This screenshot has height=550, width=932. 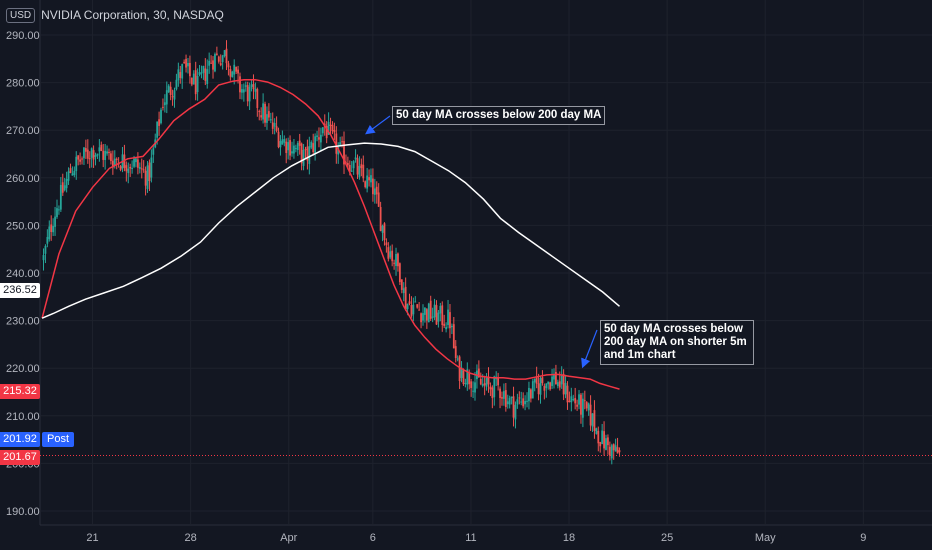 I want to click on x-tick-label: 11, so click(x=470, y=538).